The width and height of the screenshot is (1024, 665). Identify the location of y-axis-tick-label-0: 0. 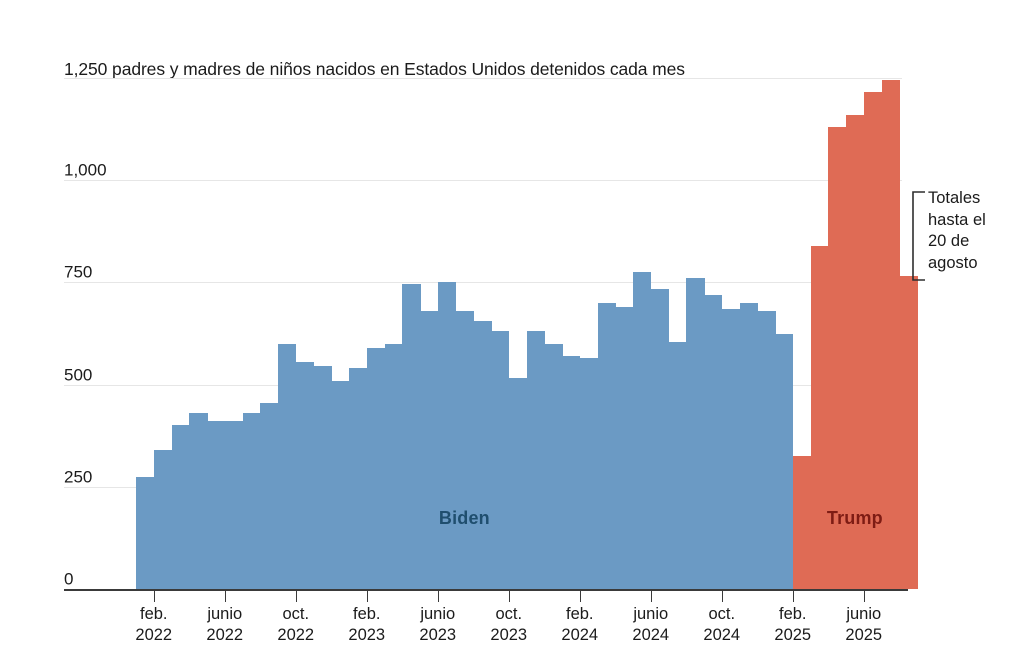
(69, 579).